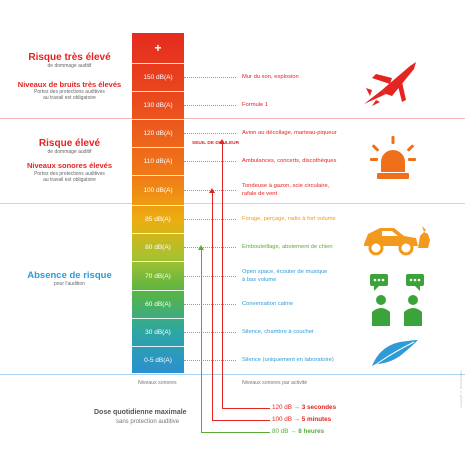 Image resolution: width=465 pixels, height=465 pixels. I want to click on activity-line-1: Formule 1, so click(255, 105).